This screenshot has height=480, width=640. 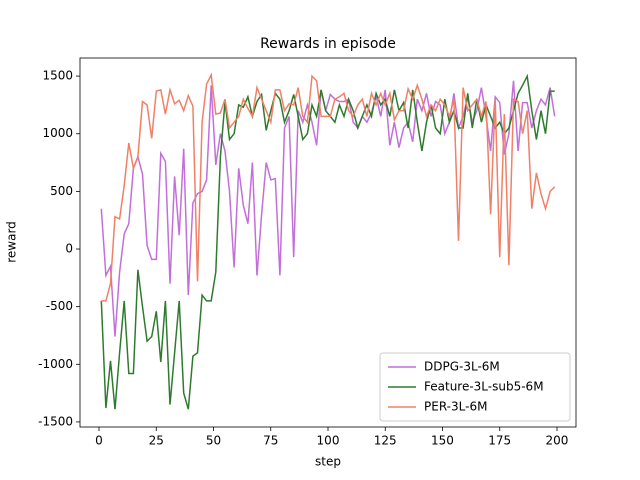 I want to click on legend-box, so click(x=475, y=387).